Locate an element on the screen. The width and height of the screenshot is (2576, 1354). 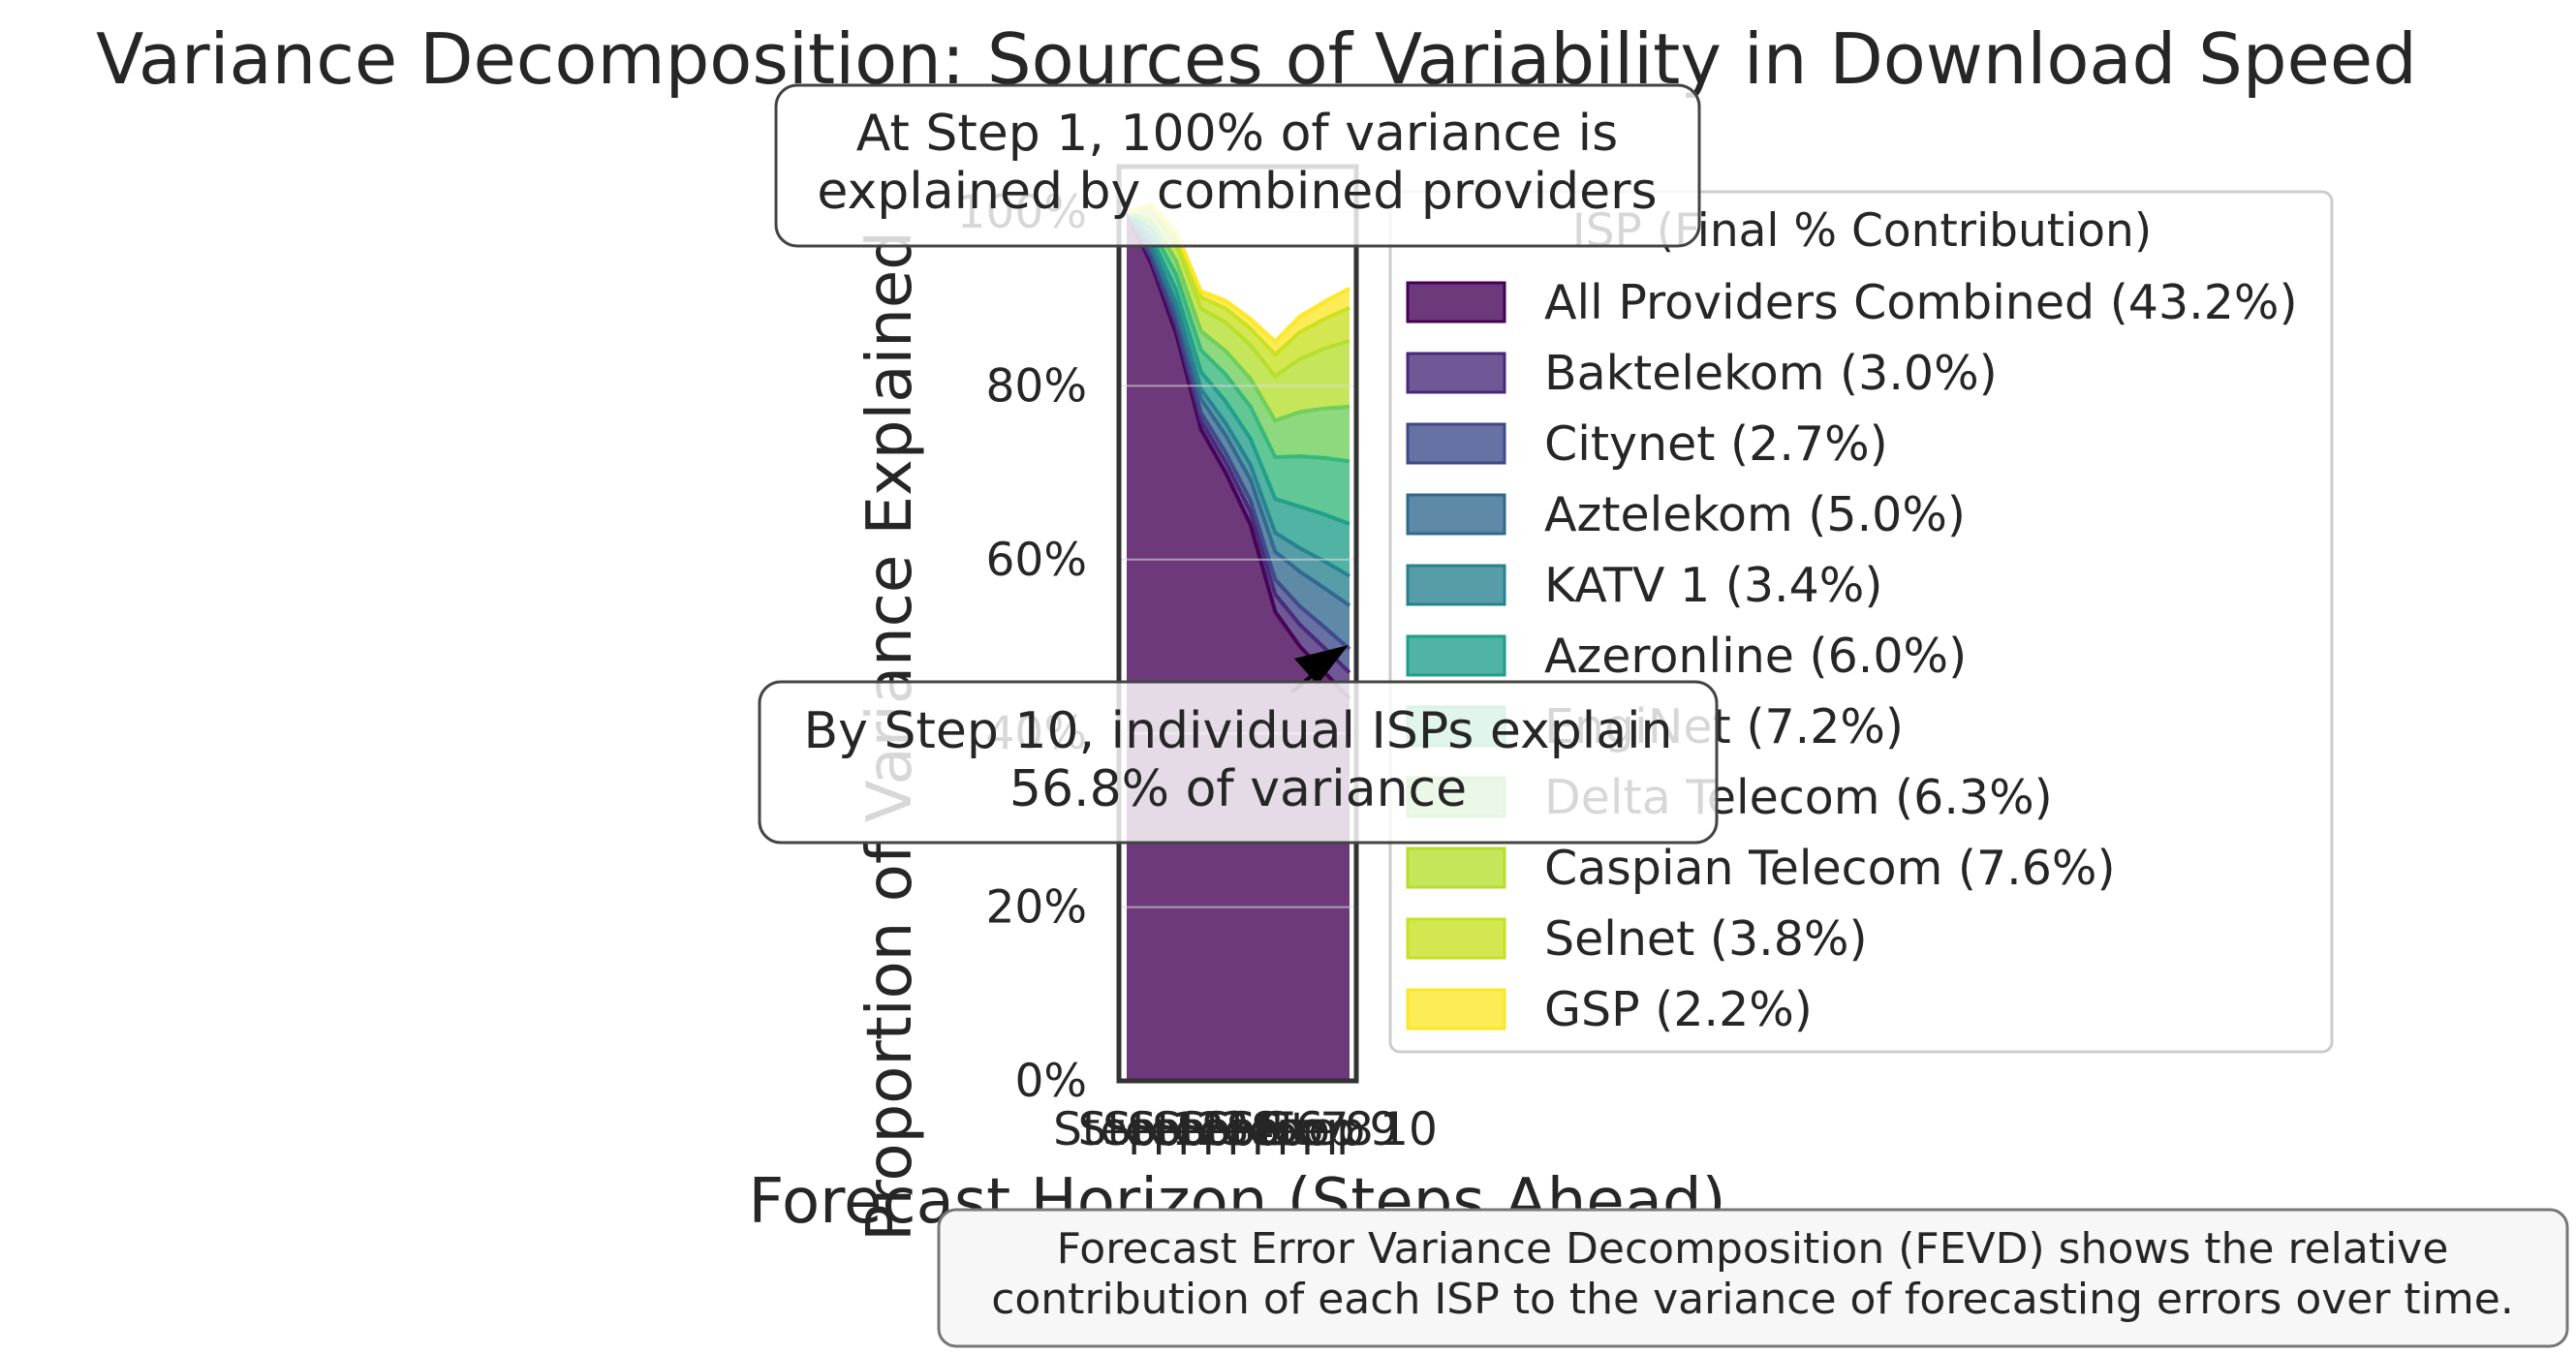
x-tick-label: Step 10 is located at coordinates (1349, 1129).